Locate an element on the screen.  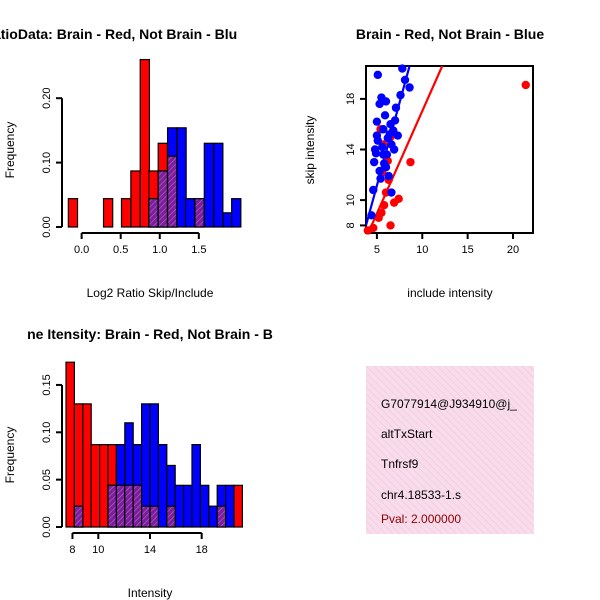
x-tick-label: 18 is located at coordinates (202, 550).